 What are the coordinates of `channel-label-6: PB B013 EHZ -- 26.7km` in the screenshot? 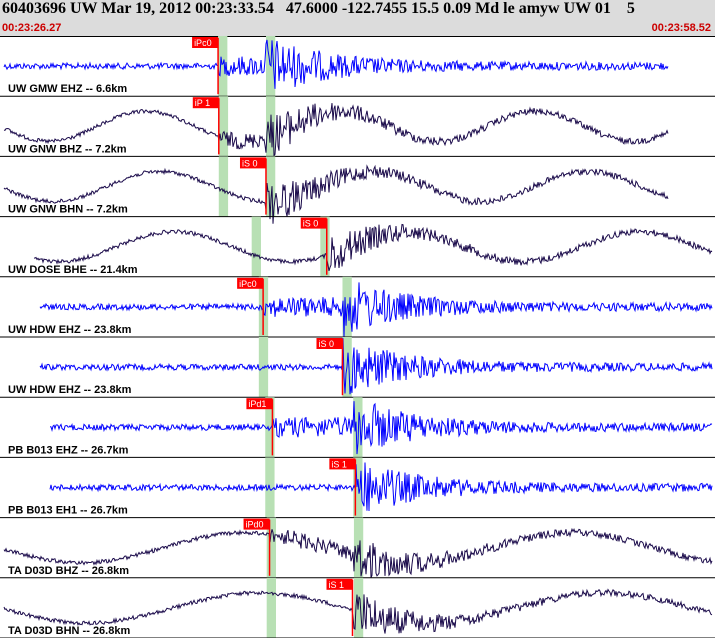 It's located at (68, 450).